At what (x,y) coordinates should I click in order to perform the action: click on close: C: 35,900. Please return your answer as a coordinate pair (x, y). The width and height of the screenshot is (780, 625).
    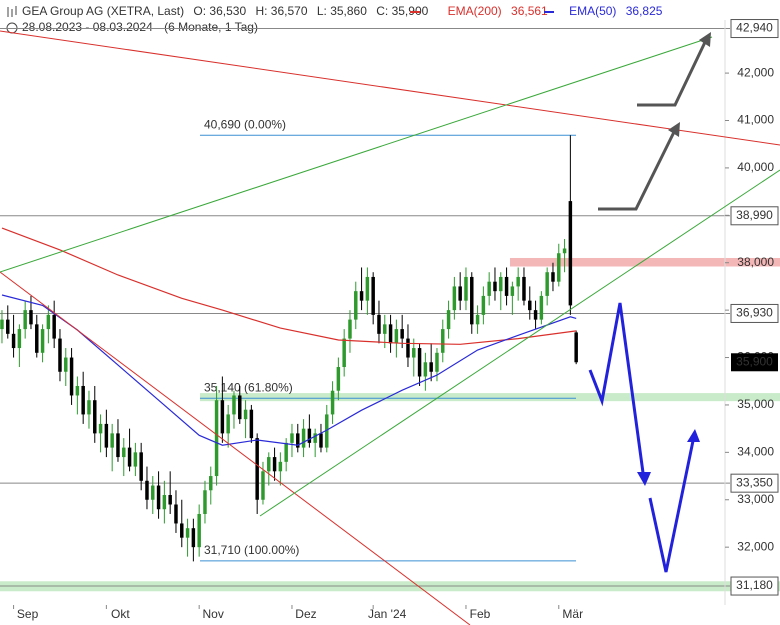
    Looking at the image, I should click on (402, 11).